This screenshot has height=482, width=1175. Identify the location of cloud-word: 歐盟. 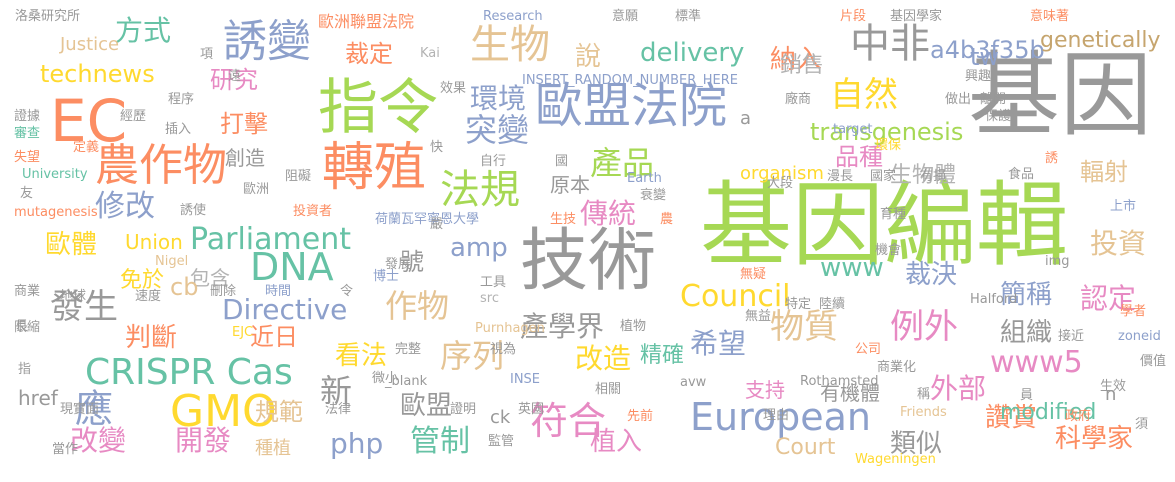
(426, 406).